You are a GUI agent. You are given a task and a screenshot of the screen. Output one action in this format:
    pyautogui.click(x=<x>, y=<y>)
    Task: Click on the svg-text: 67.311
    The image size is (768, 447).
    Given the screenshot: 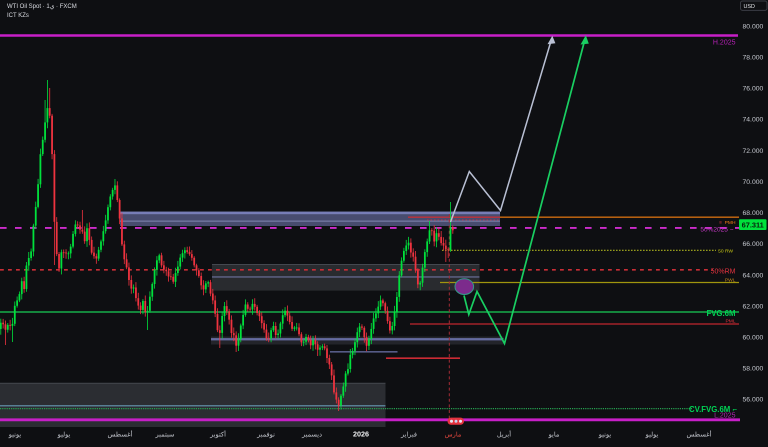 What is the action you would take?
    pyautogui.click(x=753, y=224)
    